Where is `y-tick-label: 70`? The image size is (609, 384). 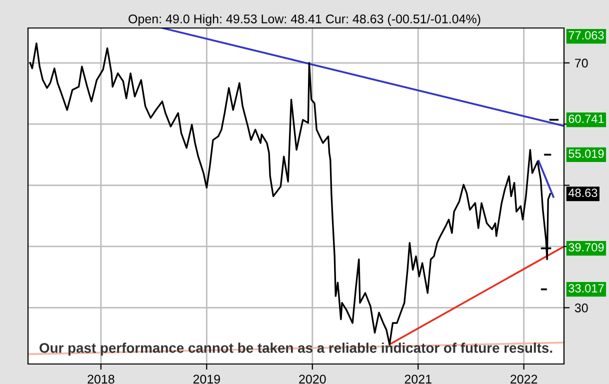
y-tick-label: 70 is located at coordinates (581, 63).